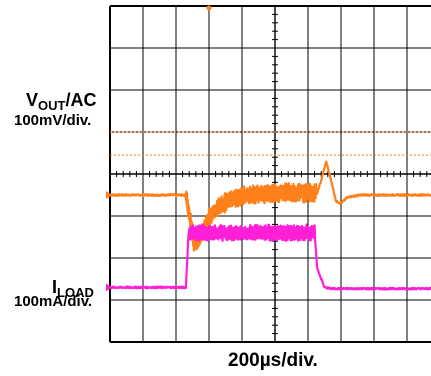 This screenshot has width=431, height=376. What do you see at coordinates (53, 120) in the screenshot?
I see `vout-scale-label: 100mV/div.` at bounding box center [53, 120].